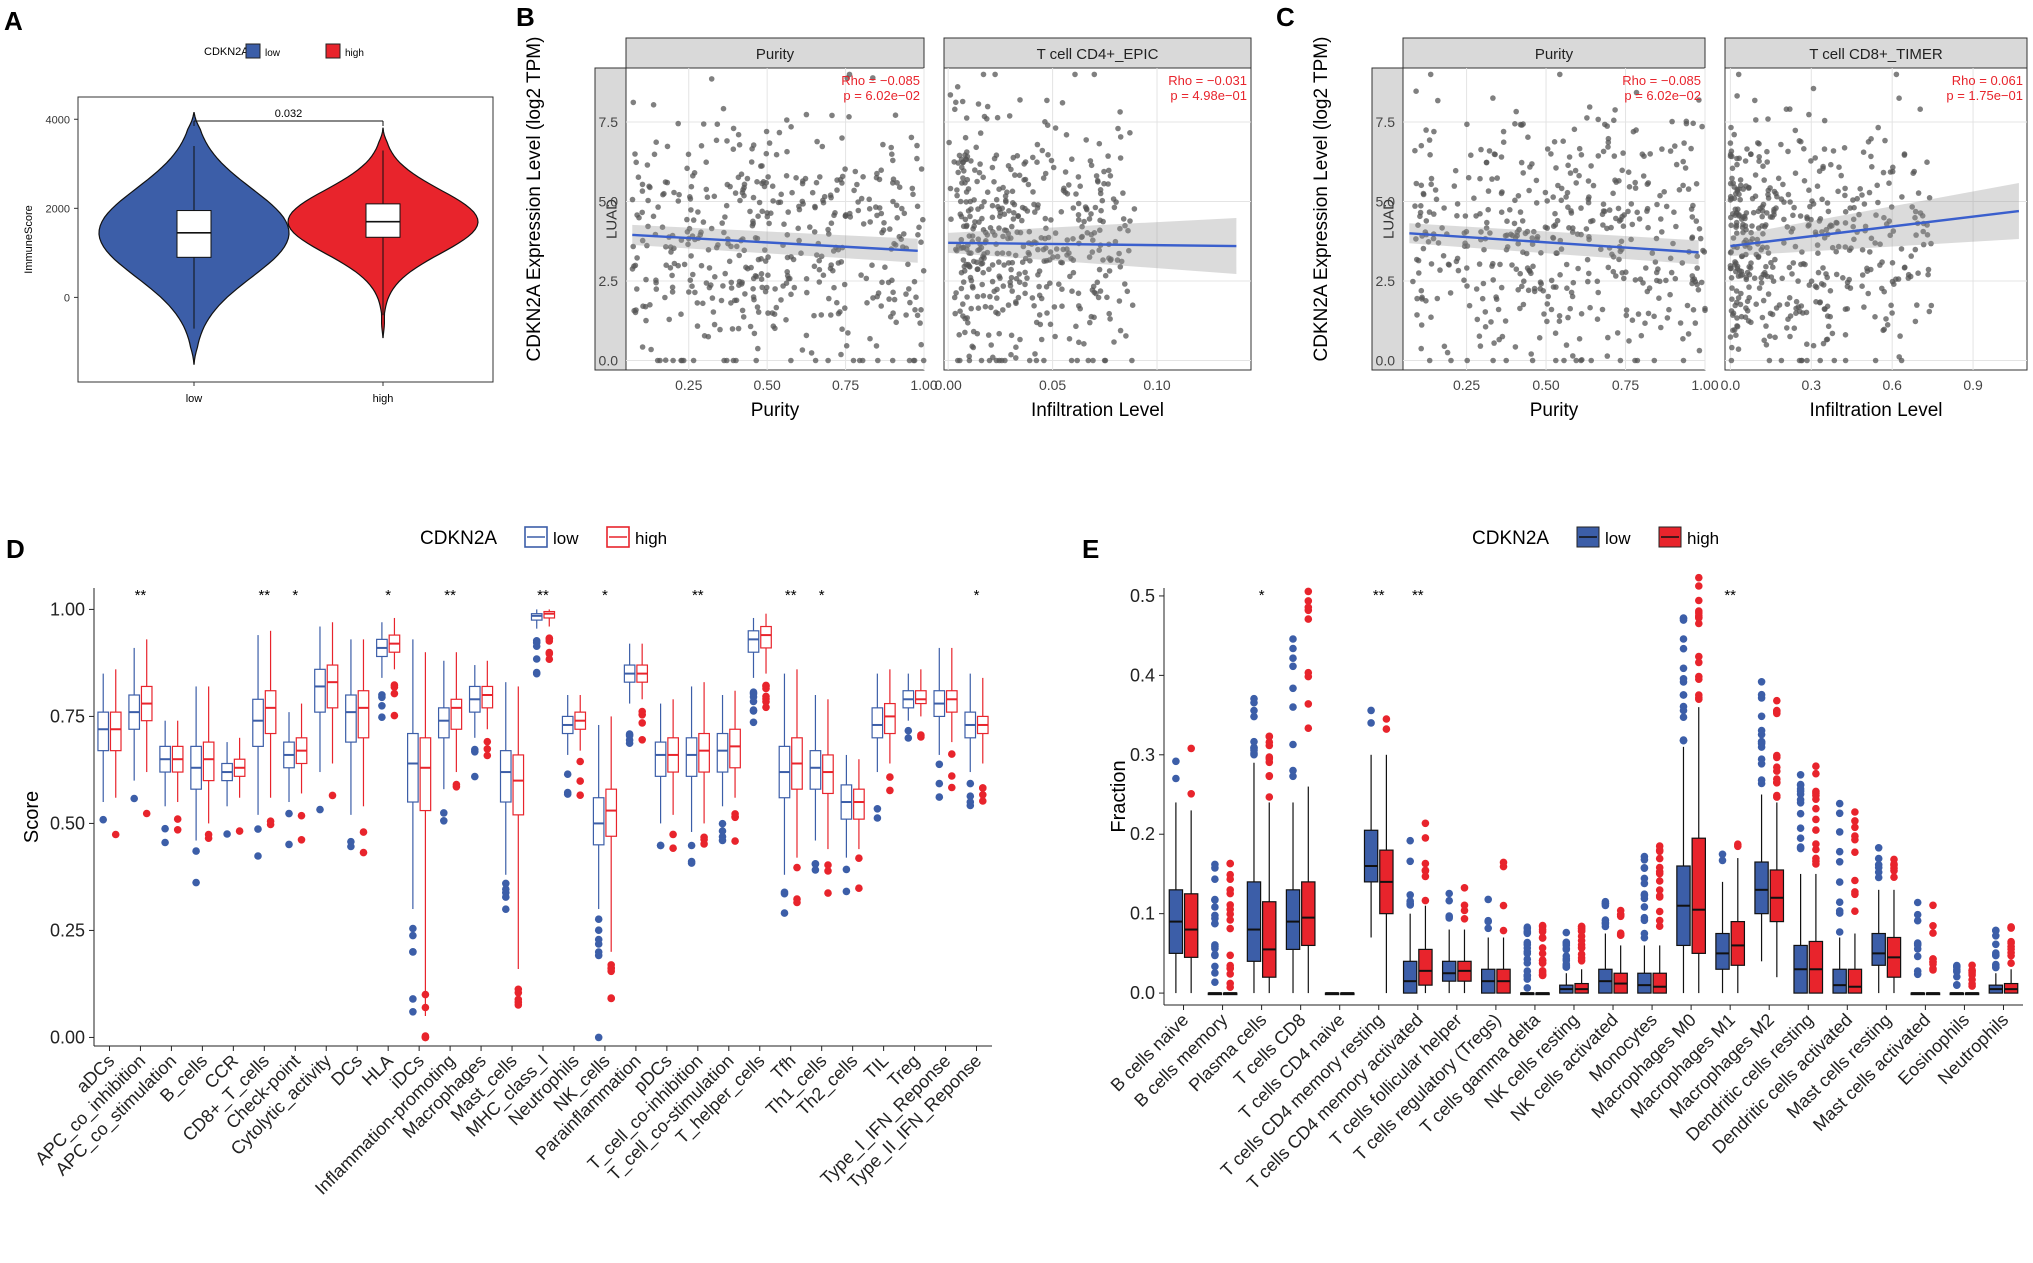 The width and height of the screenshot is (2033, 1263). What do you see at coordinates (273, 53) in the screenshot?
I see `legend-label-low: low` at bounding box center [273, 53].